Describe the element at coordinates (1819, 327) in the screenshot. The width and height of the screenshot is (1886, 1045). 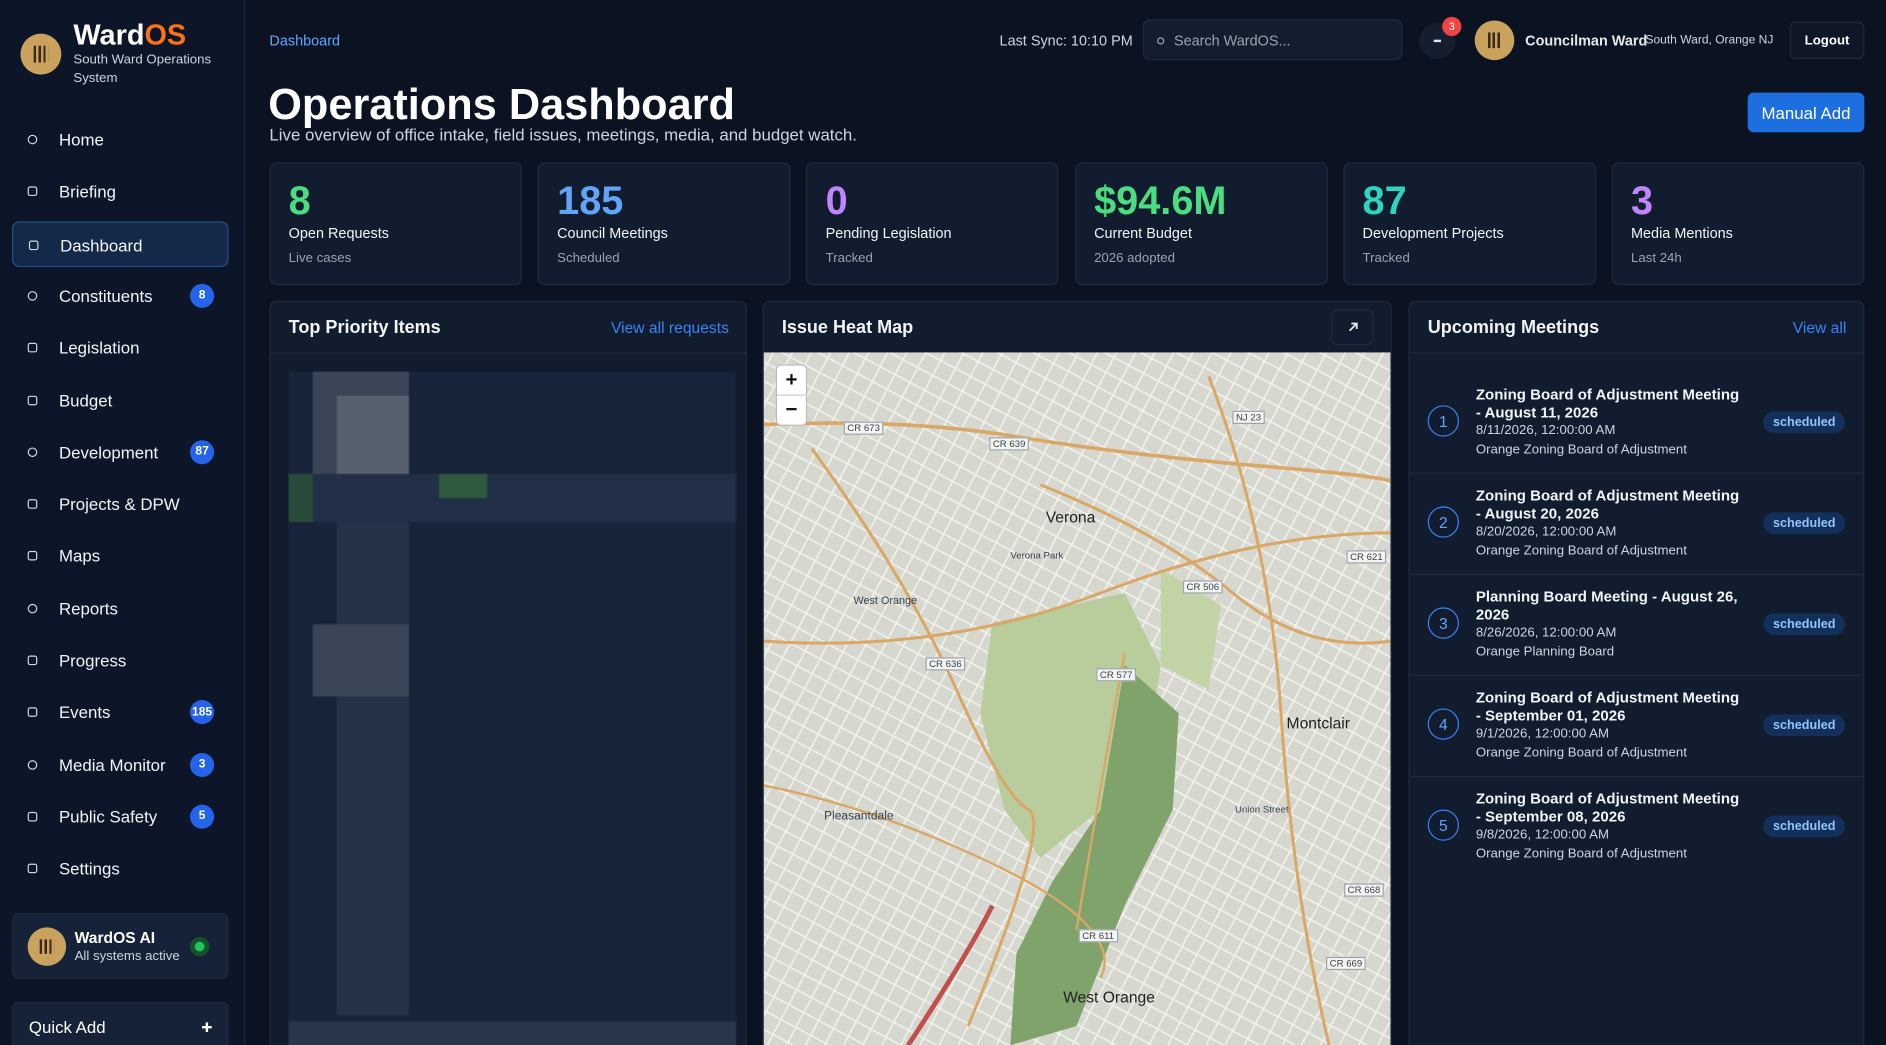
I see `panel-link: View all` at that location.